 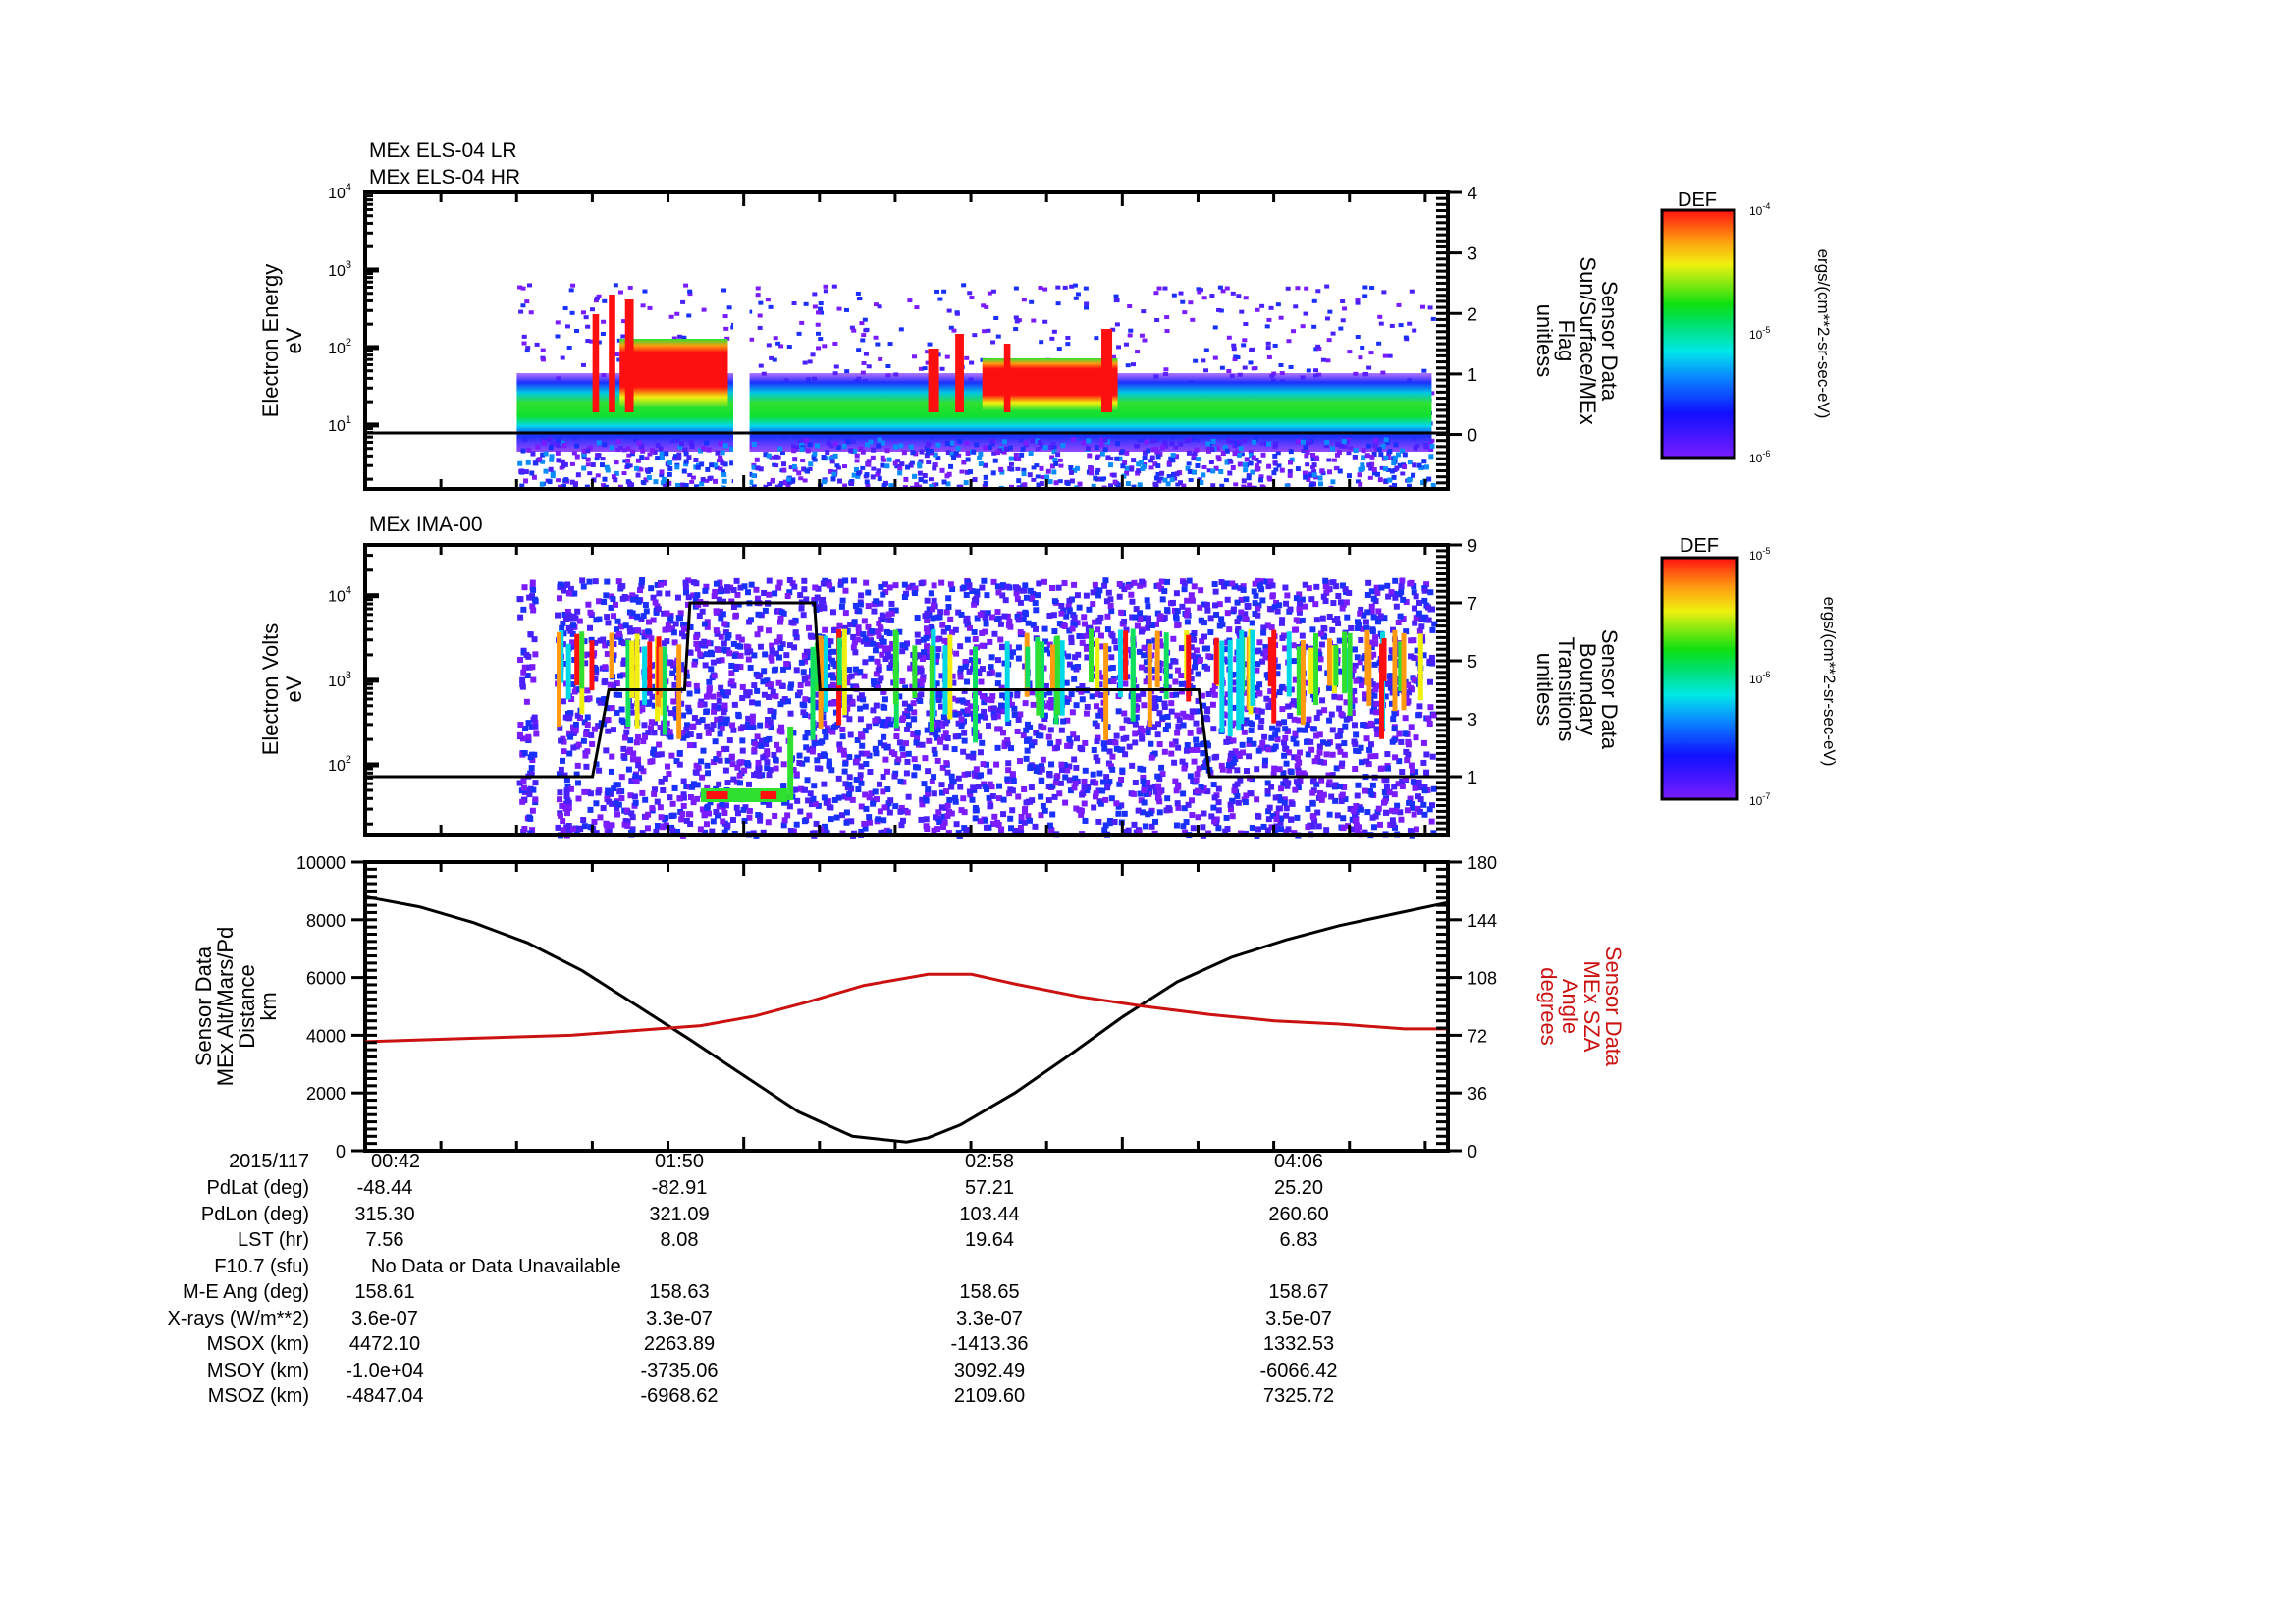 I want to click on els-colorbar-gradient, so click(x=1698, y=334).